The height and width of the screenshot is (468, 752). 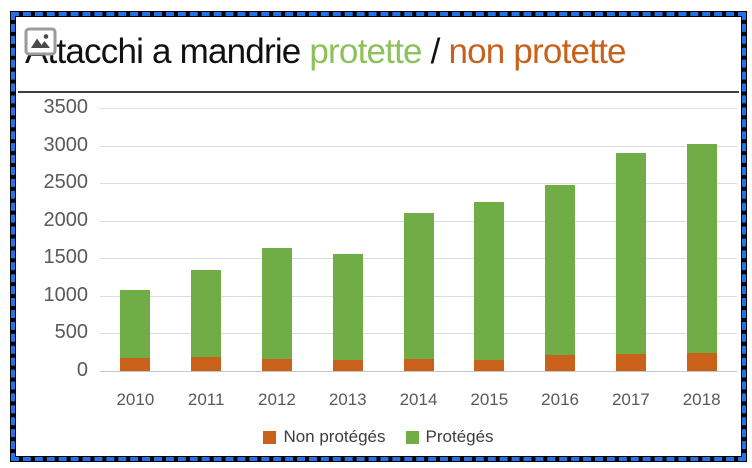 What do you see at coordinates (701, 361) in the screenshot?
I see `bar-segment-2018-s0` at bounding box center [701, 361].